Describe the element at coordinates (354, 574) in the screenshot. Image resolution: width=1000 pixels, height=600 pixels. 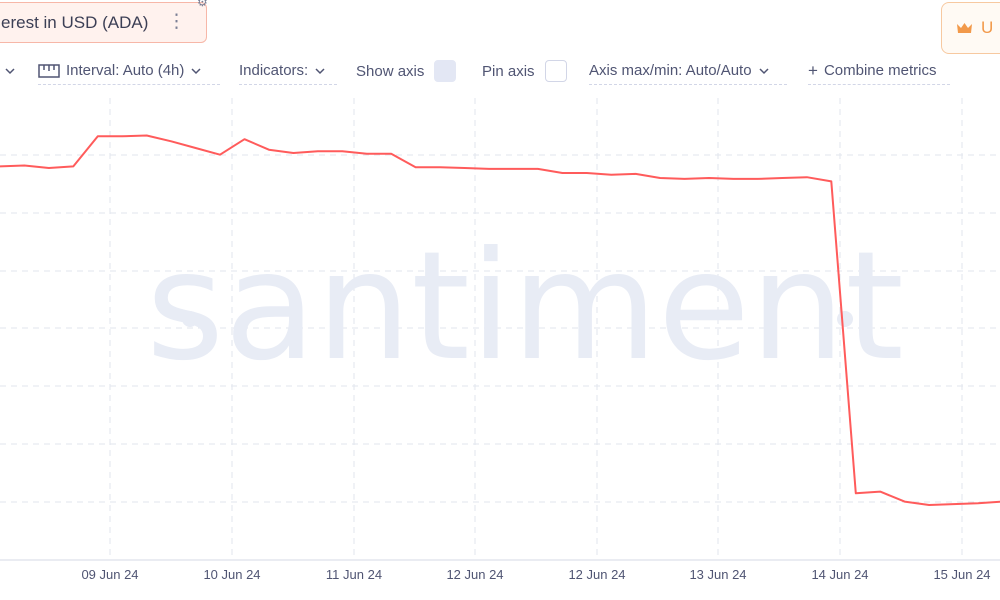
I see `x-tick-label: 11 Jun 24` at that location.